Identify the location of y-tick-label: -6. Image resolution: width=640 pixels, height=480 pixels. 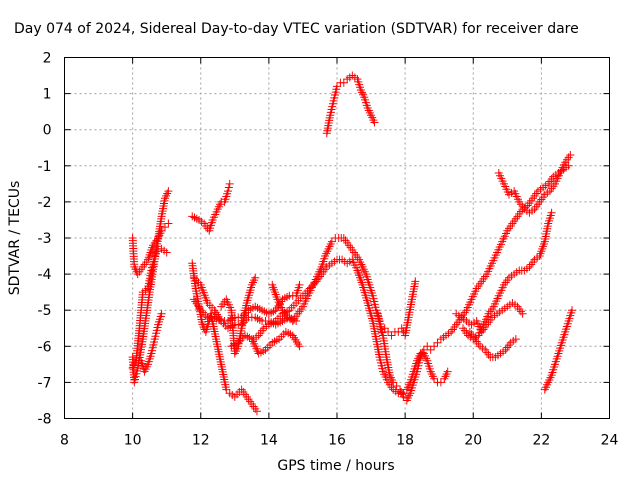
(45, 347).